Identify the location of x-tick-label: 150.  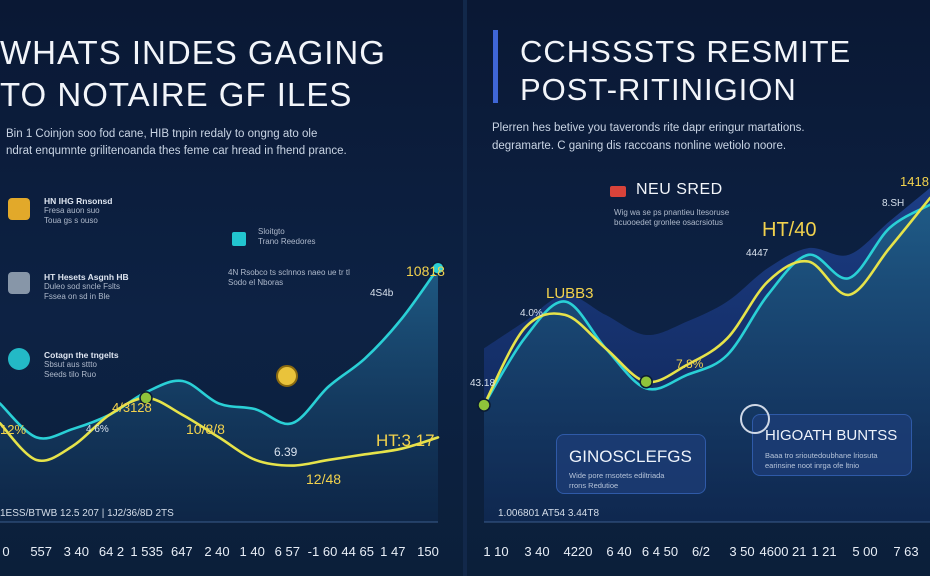
(428, 551).